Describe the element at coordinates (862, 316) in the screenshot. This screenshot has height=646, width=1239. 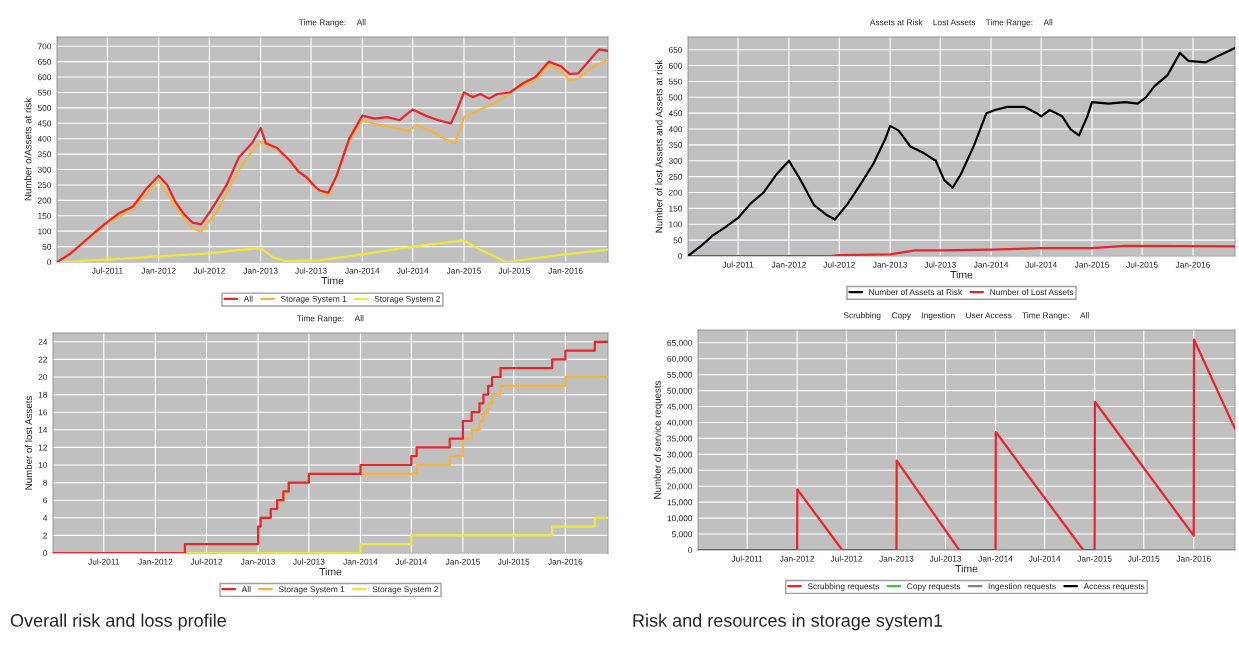
I see `text: Scrubbing` at that location.